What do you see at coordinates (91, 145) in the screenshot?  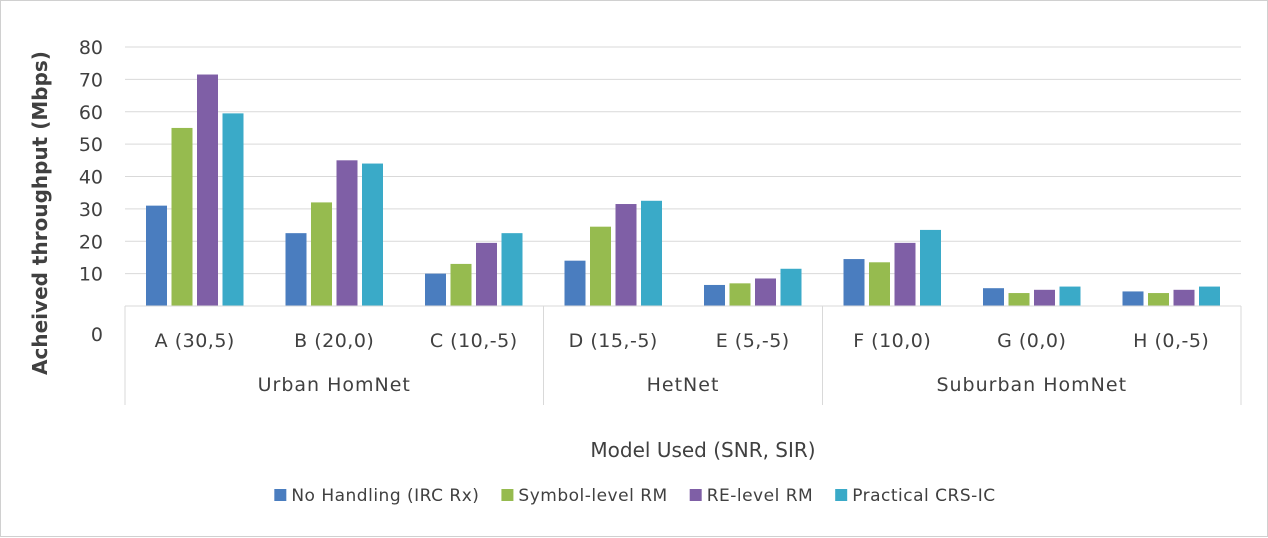 I see `y-tick-label: 50` at bounding box center [91, 145].